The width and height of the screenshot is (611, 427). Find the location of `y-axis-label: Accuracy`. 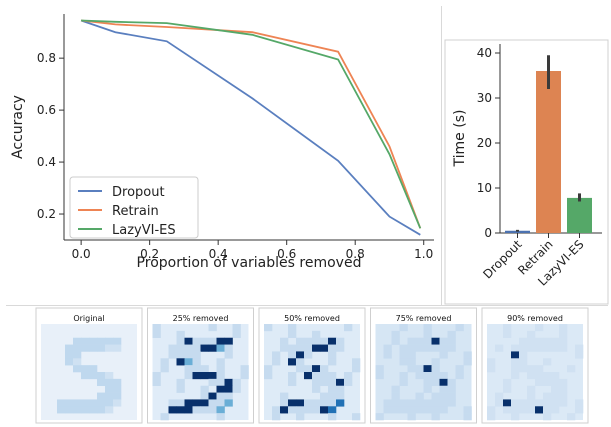

y-axis-label: Accuracy is located at coordinates (18, 127).